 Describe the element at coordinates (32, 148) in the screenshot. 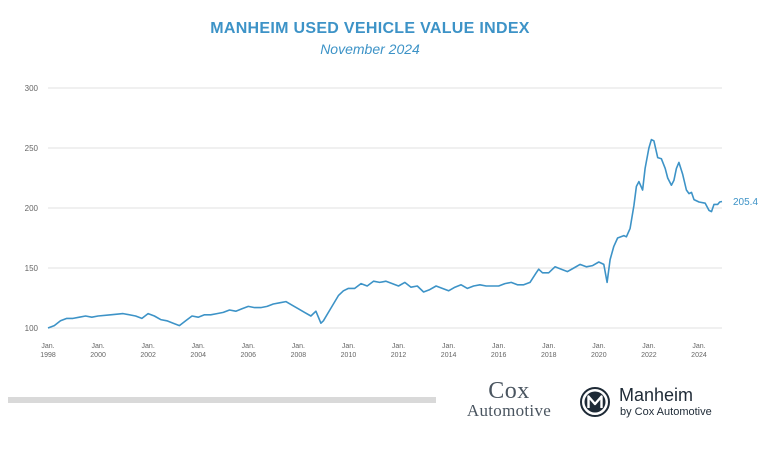

I see `y-tick-label: 250` at that location.